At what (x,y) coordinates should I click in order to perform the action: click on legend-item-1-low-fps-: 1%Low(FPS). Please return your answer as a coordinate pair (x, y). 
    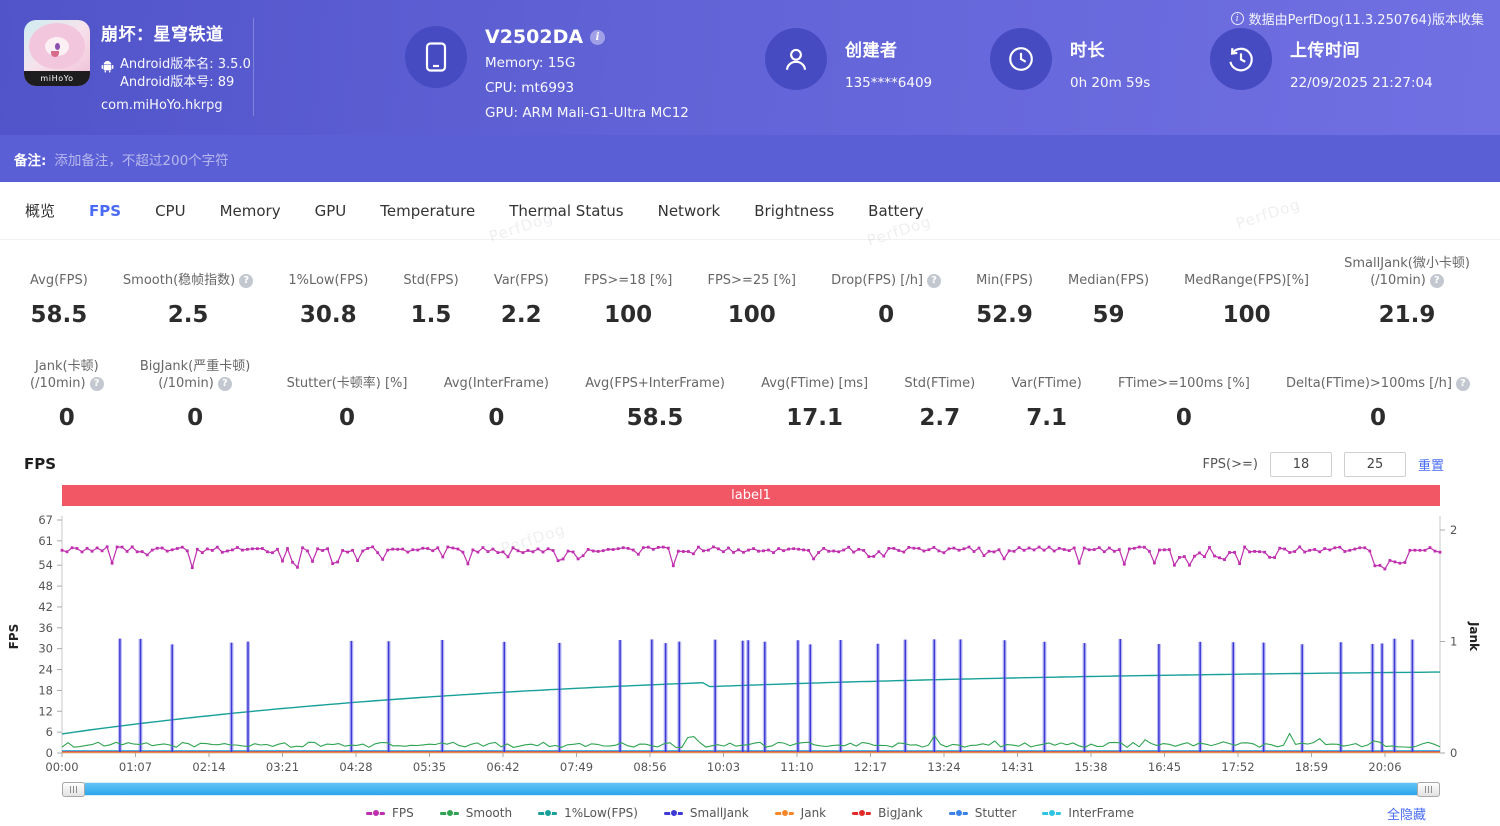
    Looking at the image, I should click on (588, 813).